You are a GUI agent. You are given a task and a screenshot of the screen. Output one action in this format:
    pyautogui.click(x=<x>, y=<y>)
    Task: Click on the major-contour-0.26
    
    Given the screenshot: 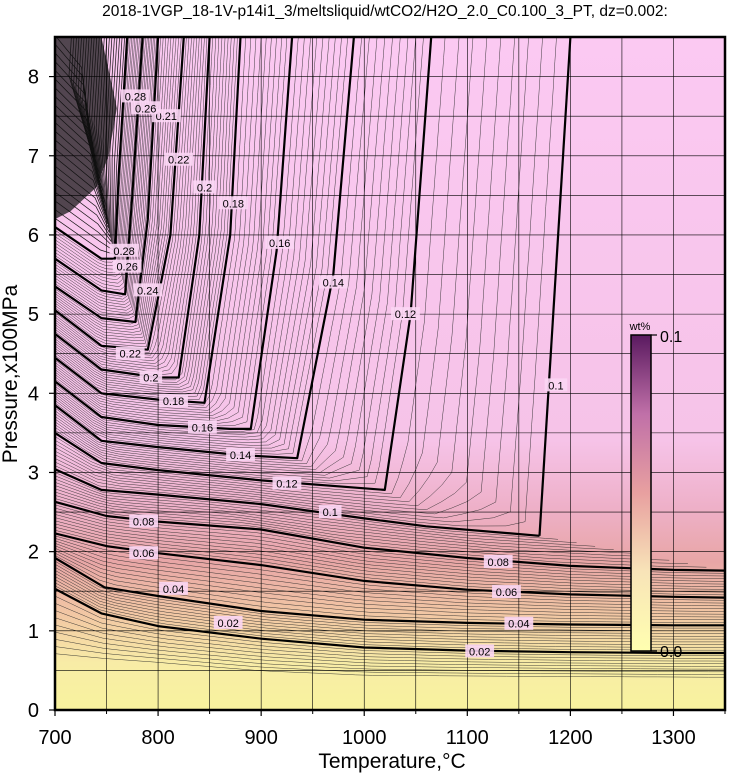 What is the action you would take?
    pyautogui.click(x=99, y=166)
    